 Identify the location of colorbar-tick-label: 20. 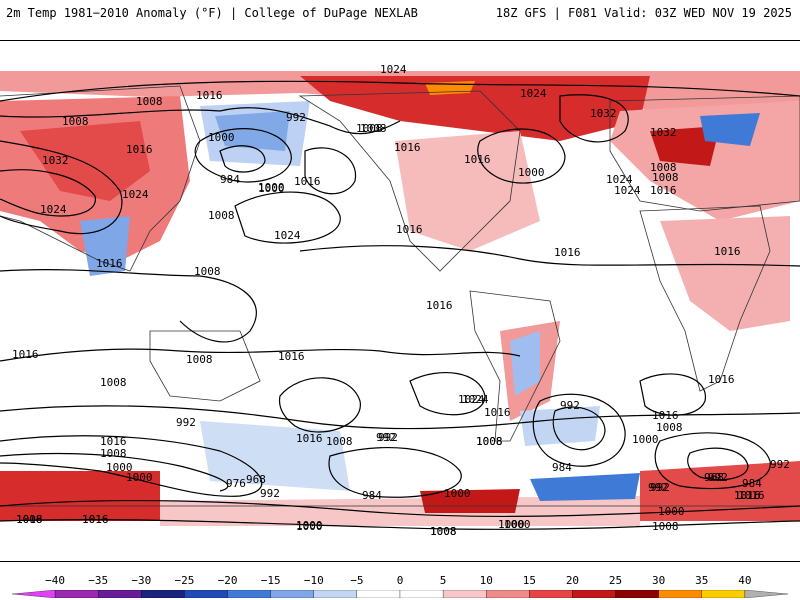
(572, 580).